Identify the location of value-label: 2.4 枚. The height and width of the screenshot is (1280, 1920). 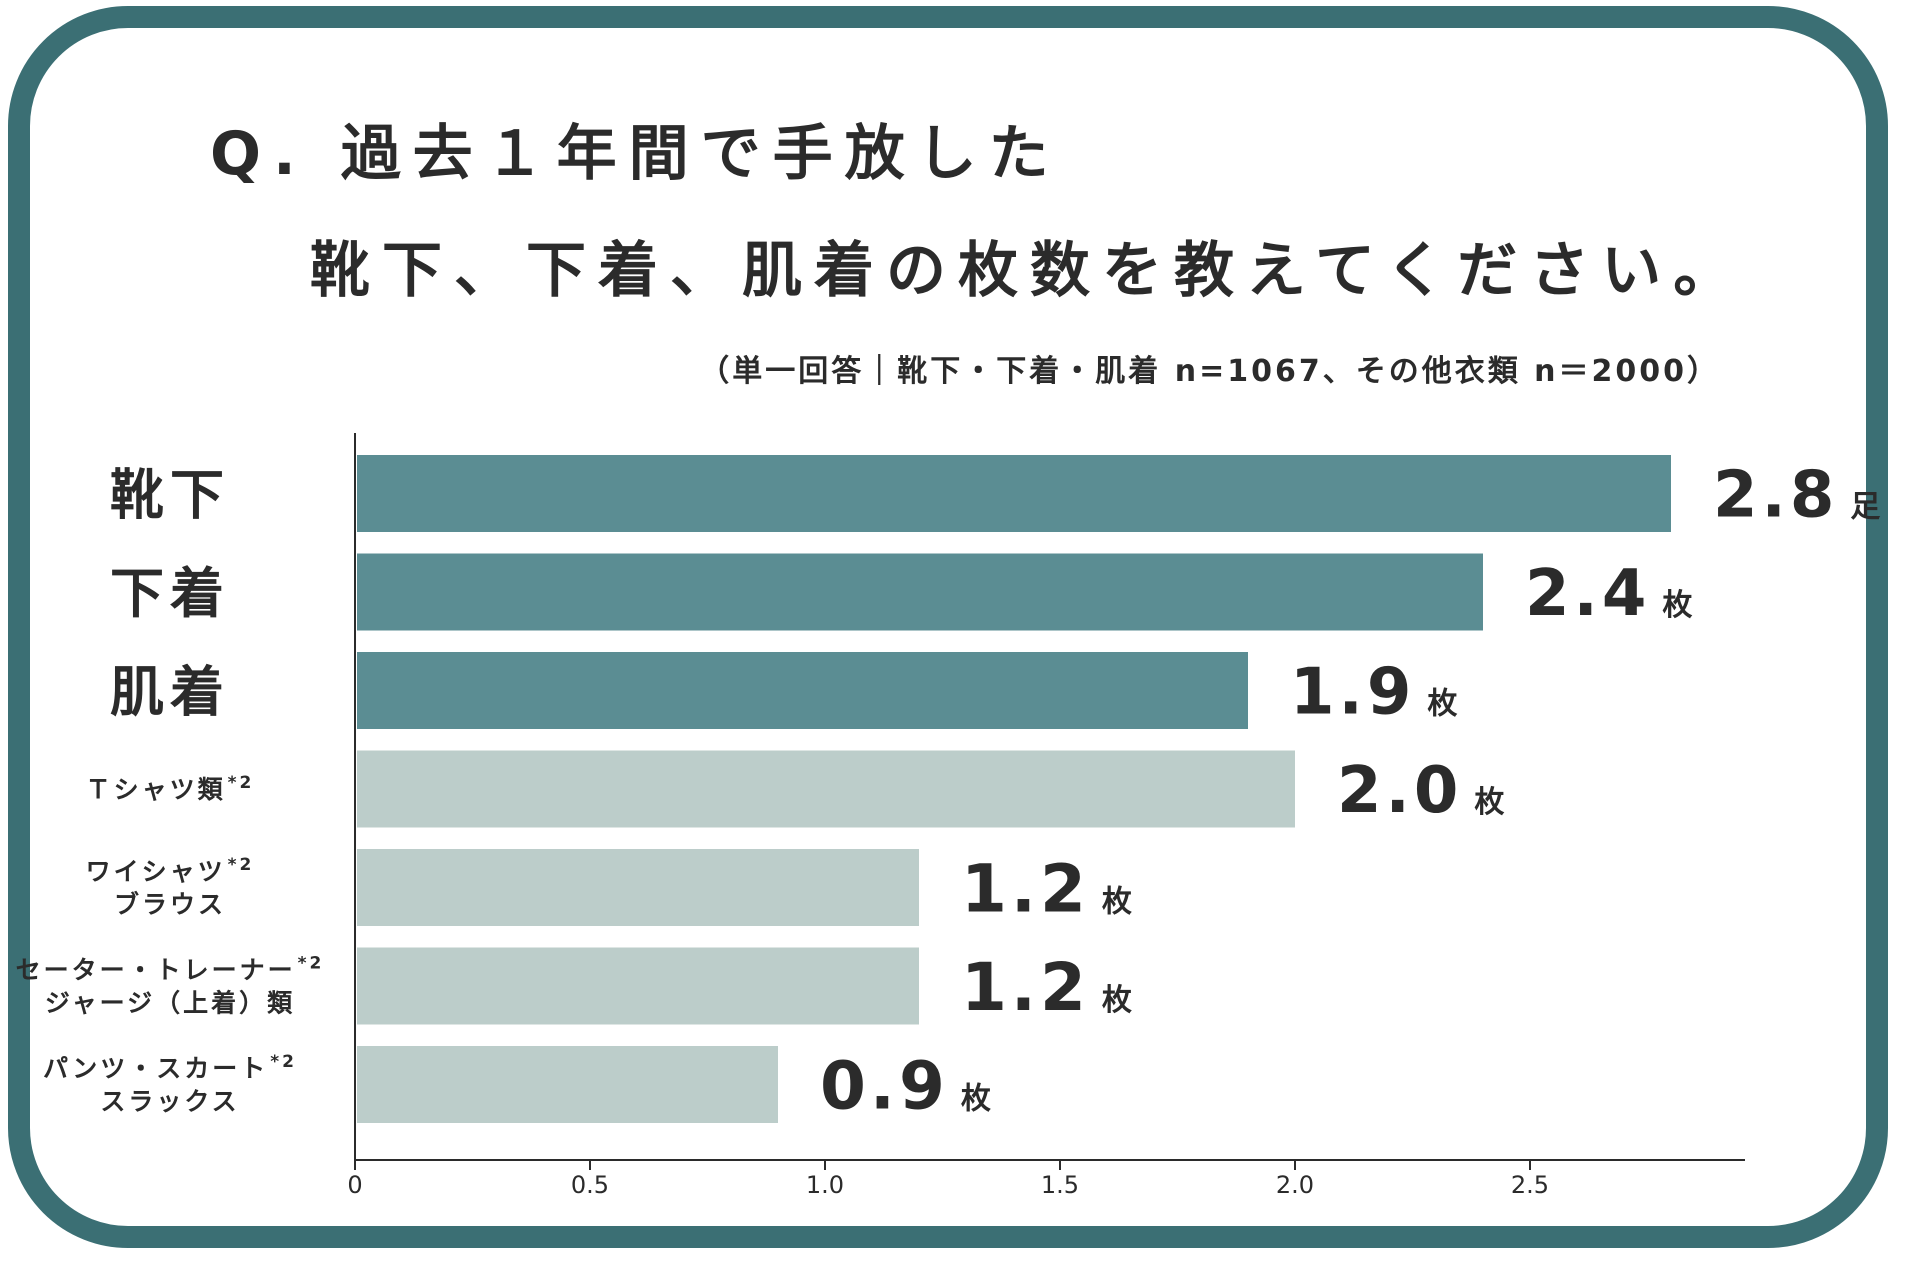
(1610, 594).